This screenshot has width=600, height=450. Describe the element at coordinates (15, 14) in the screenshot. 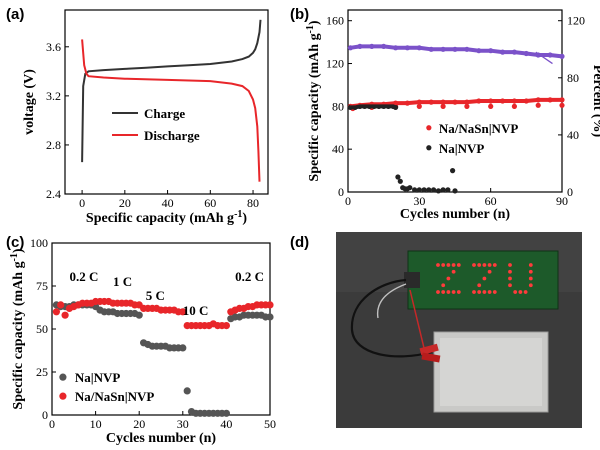

I see `panel-label: (a)` at that location.